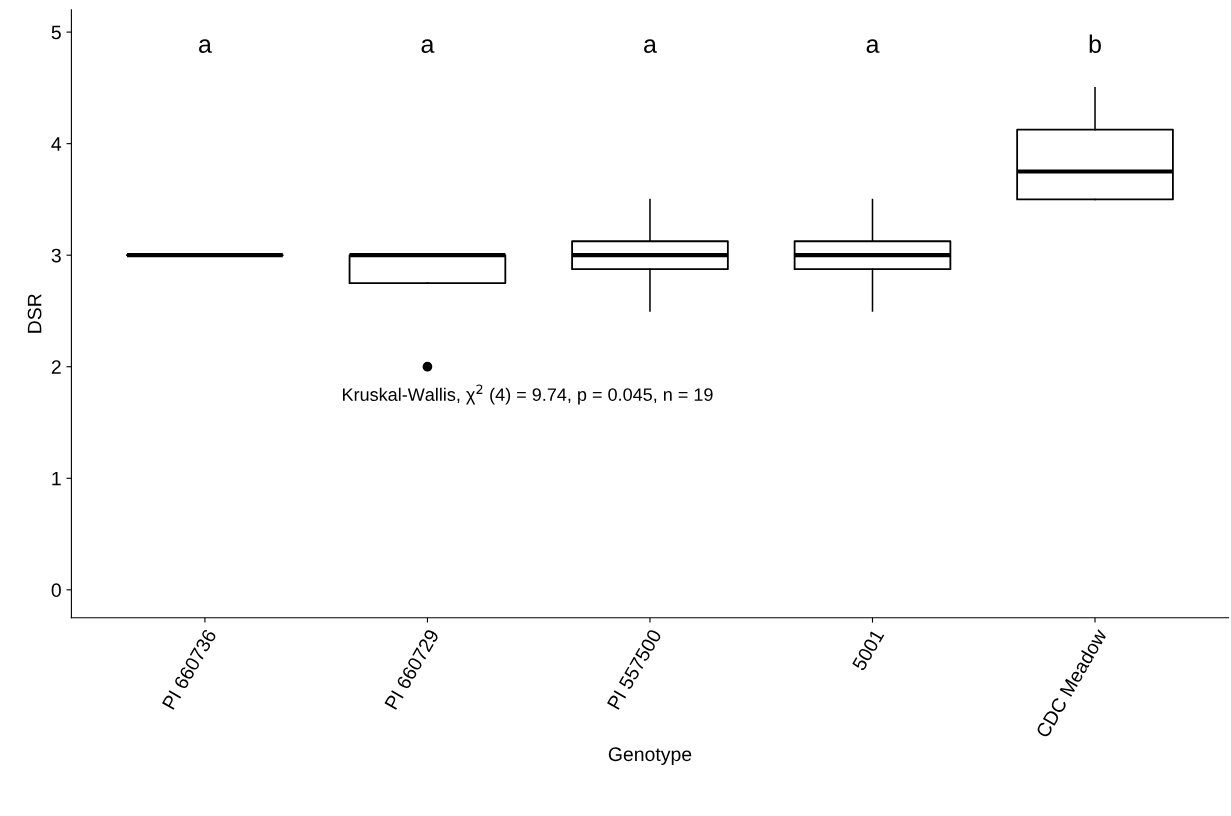  Describe the element at coordinates (1095, 43) in the screenshot. I see `annotation: b` at that location.